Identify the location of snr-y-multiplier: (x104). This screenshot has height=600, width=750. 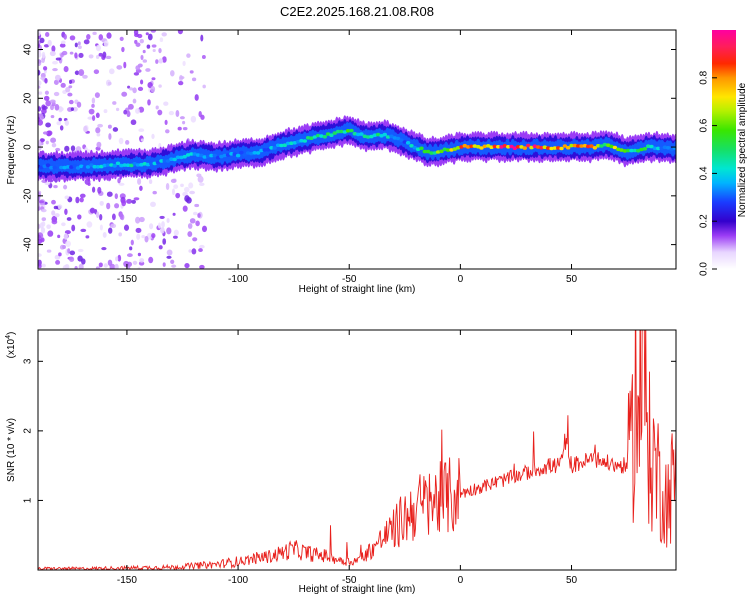
(11, 345).